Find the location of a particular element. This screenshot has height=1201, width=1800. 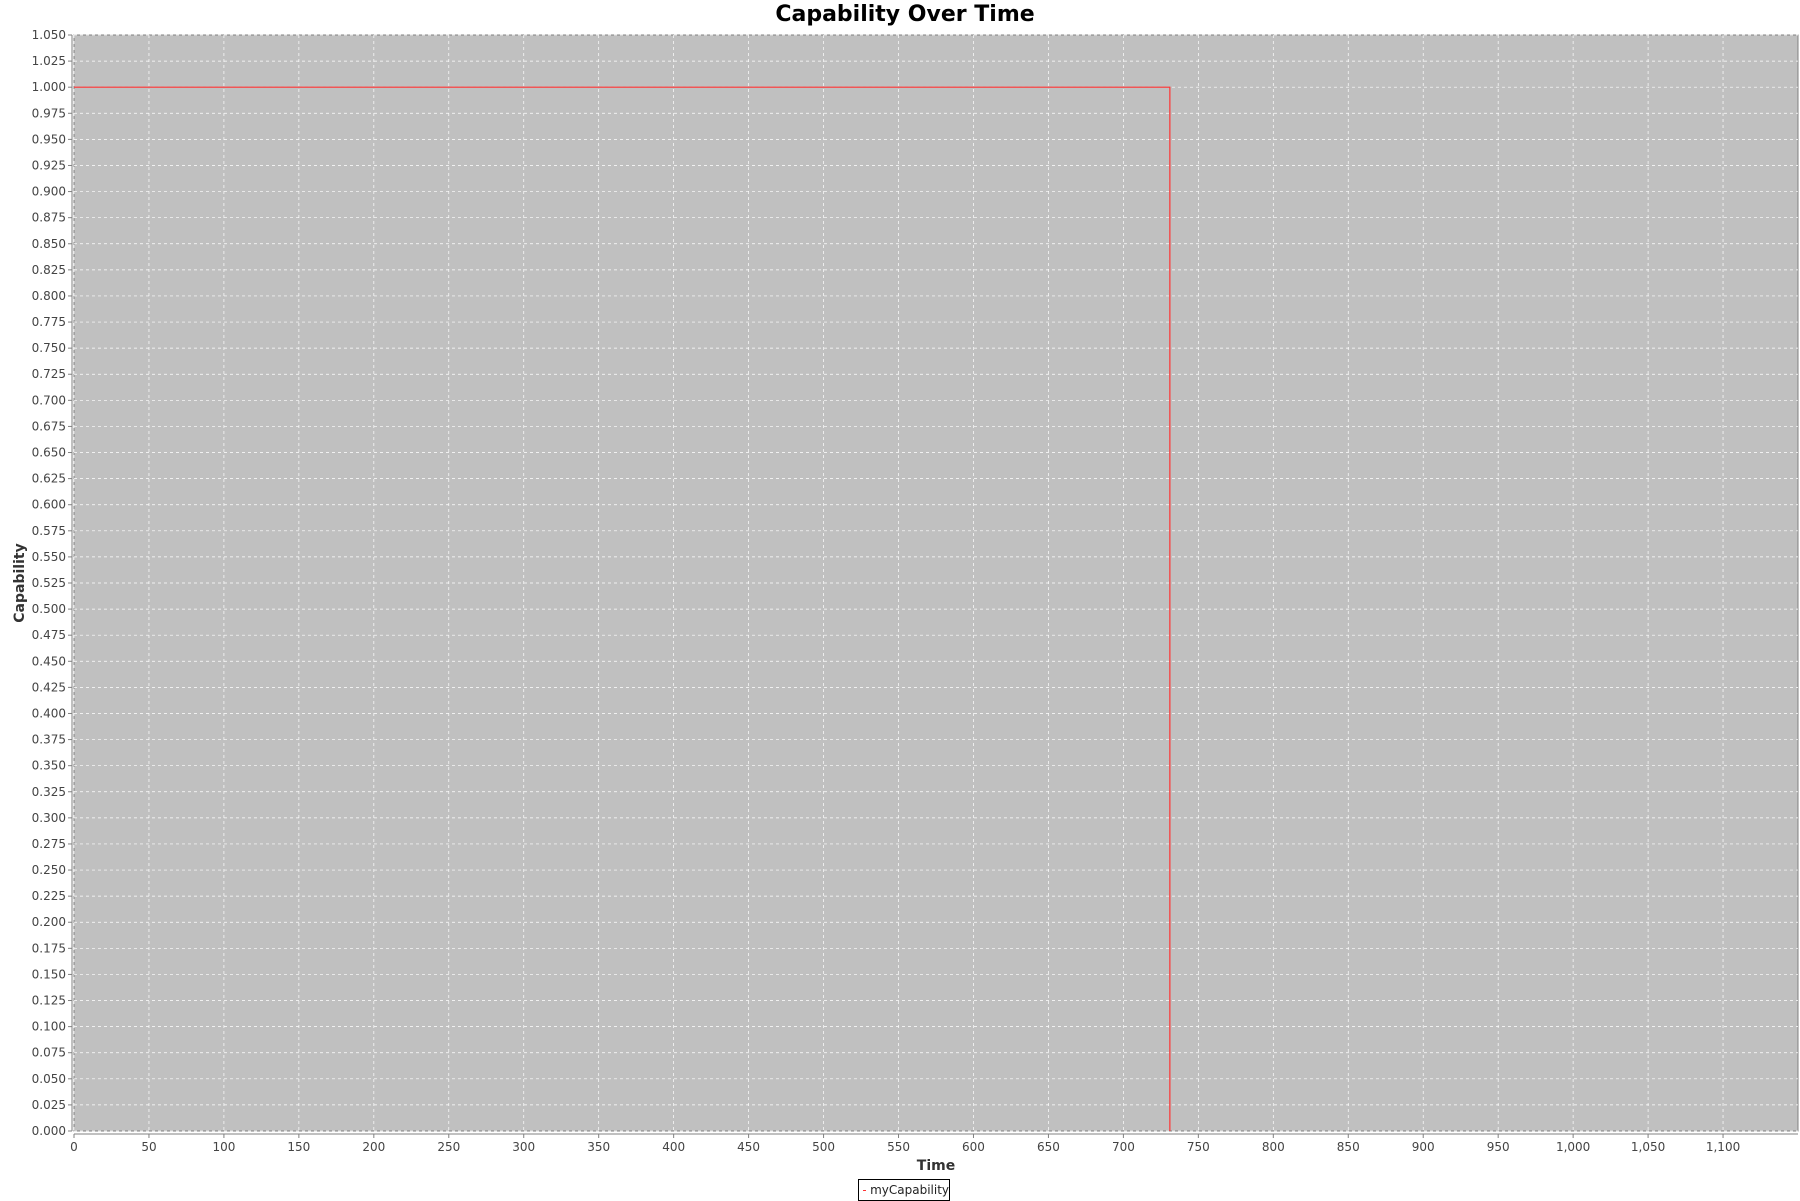

y-tick-label: 0.125 is located at coordinates (49, 1001).